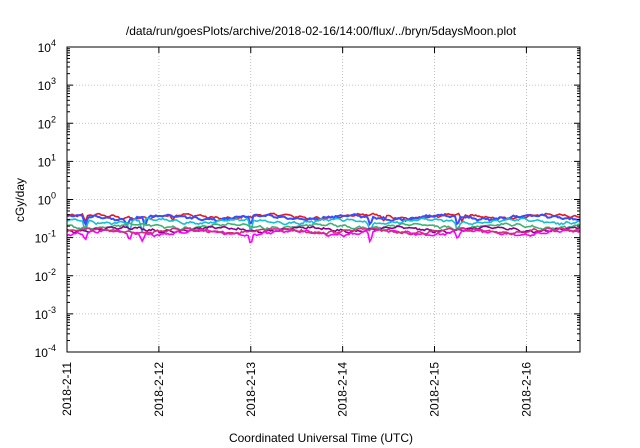 The height and width of the screenshot is (448, 640). I want to click on y-axis-label: cGy/day, so click(20, 200).